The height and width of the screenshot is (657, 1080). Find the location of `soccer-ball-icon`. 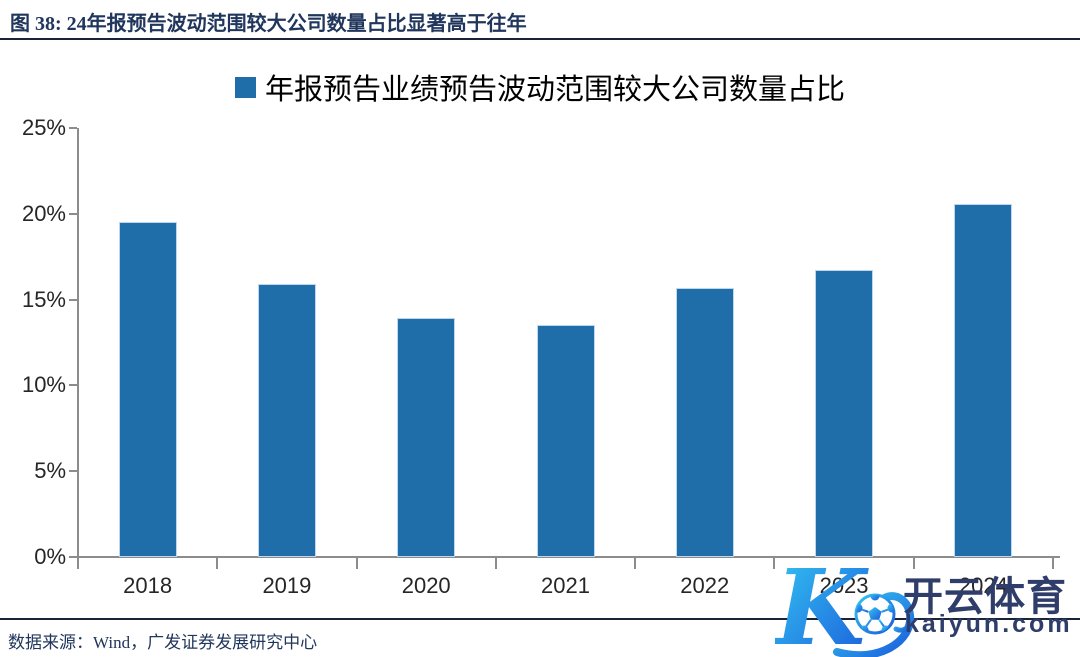

soccer-ball-icon is located at coordinates (875, 614).